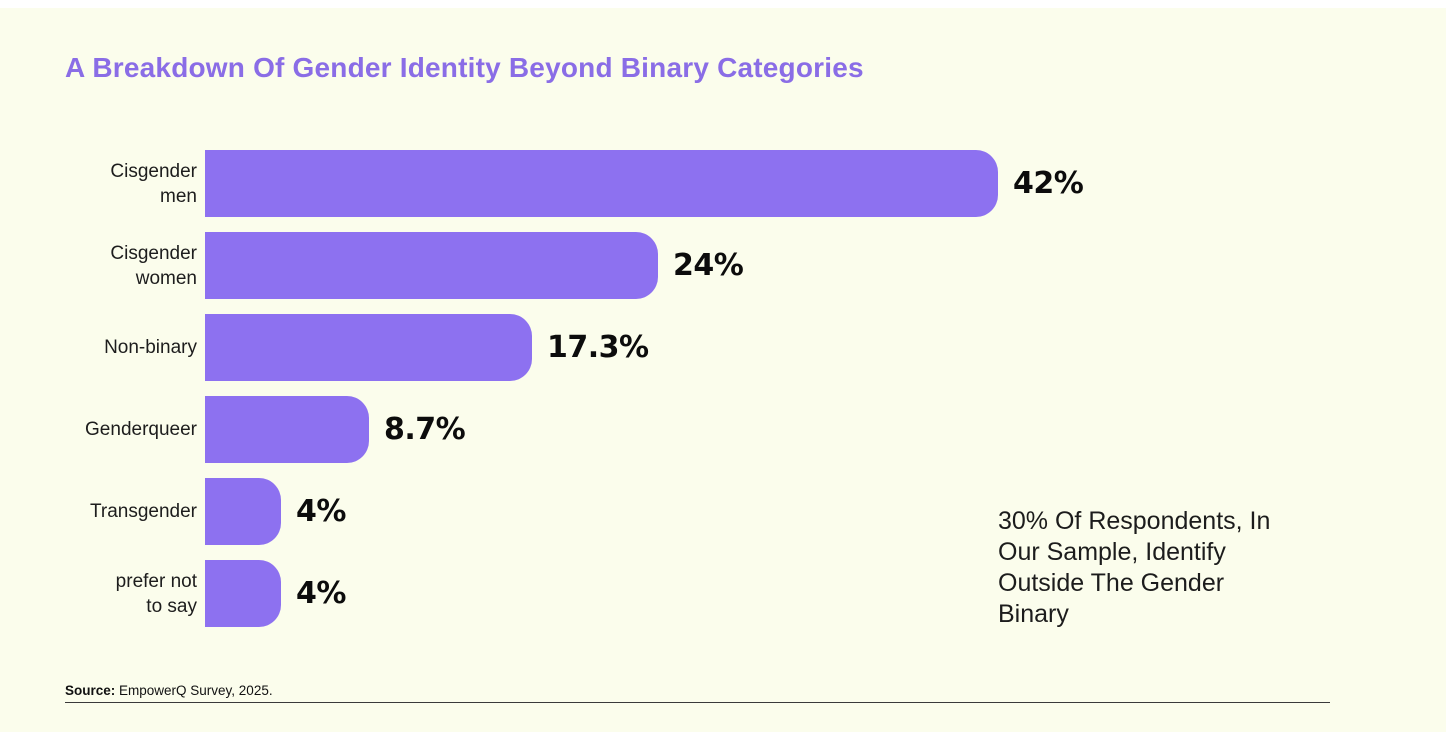  What do you see at coordinates (143, 511) in the screenshot?
I see `category-label: Transgender` at bounding box center [143, 511].